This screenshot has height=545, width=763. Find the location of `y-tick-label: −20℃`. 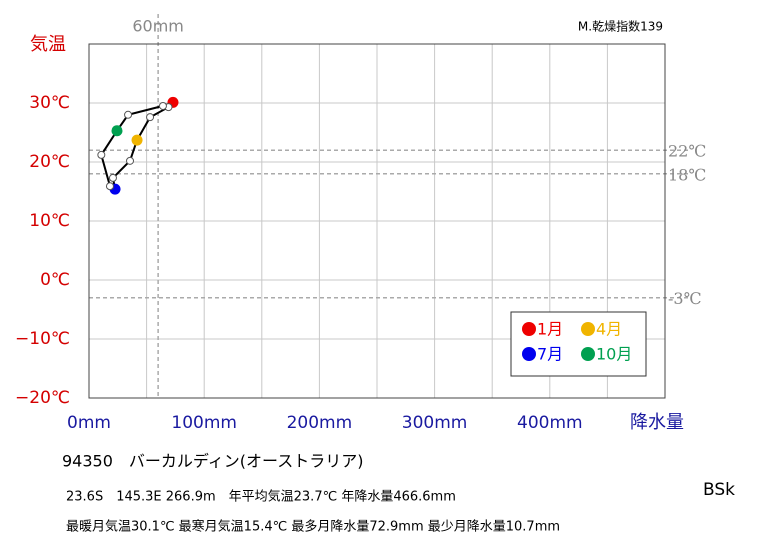

y-tick-label: −20℃ is located at coordinates (42, 398).